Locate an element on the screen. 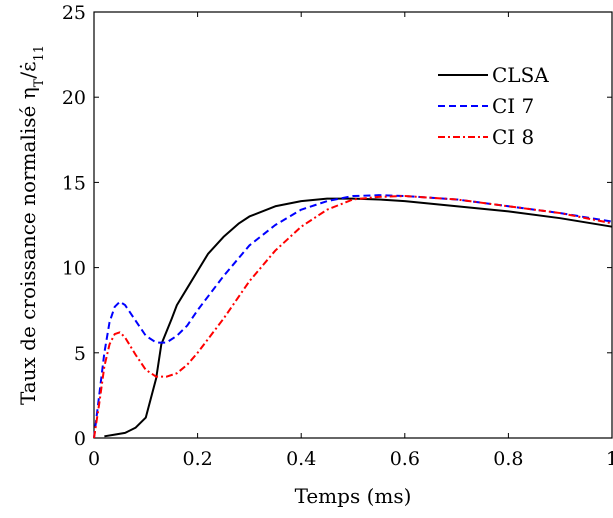 Image resolution: width=613 pixels, height=518 pixels. y-tick-label: 15 is located at coordinates (74, 183).